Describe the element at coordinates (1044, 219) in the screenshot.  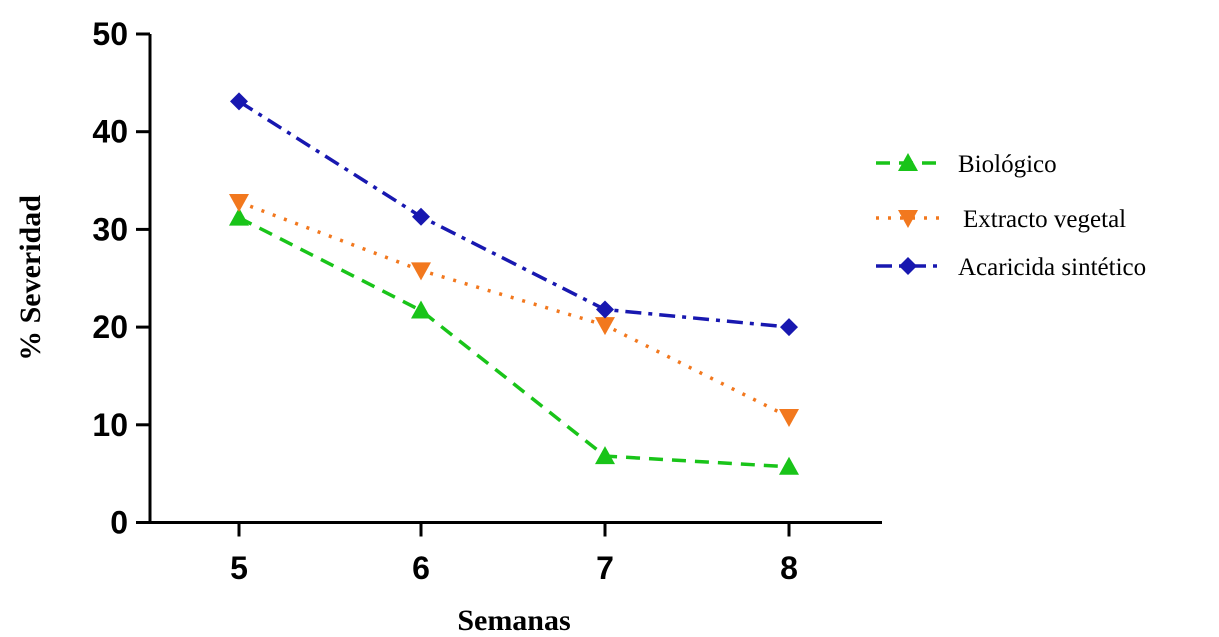
I see `legend-label: Extracto vegetal` at that location.